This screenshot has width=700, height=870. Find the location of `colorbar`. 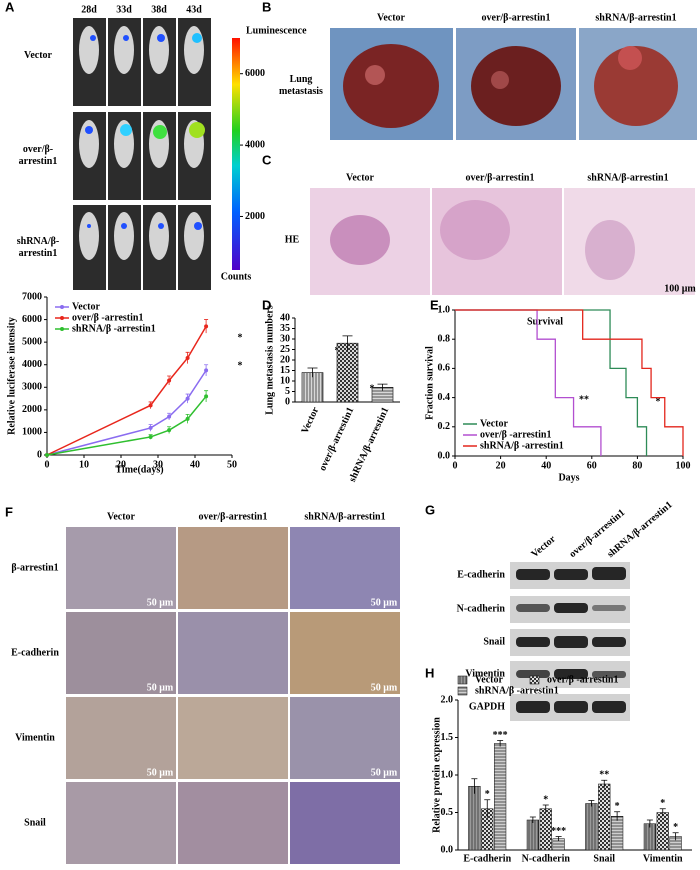

colorbar is located at coordinates (236, 154).